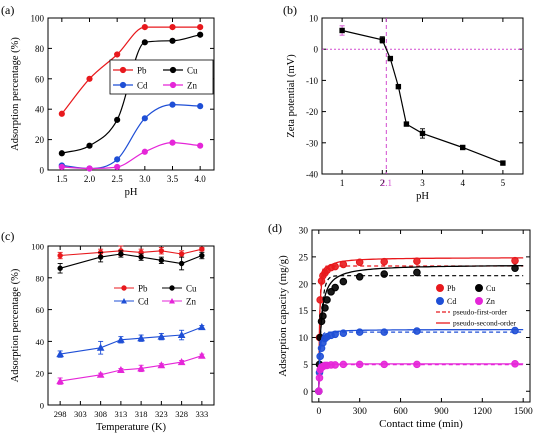 The width and height of the screenshot is (550, 446). I want to click on x-tick-label: 1500, so click(523, 412).